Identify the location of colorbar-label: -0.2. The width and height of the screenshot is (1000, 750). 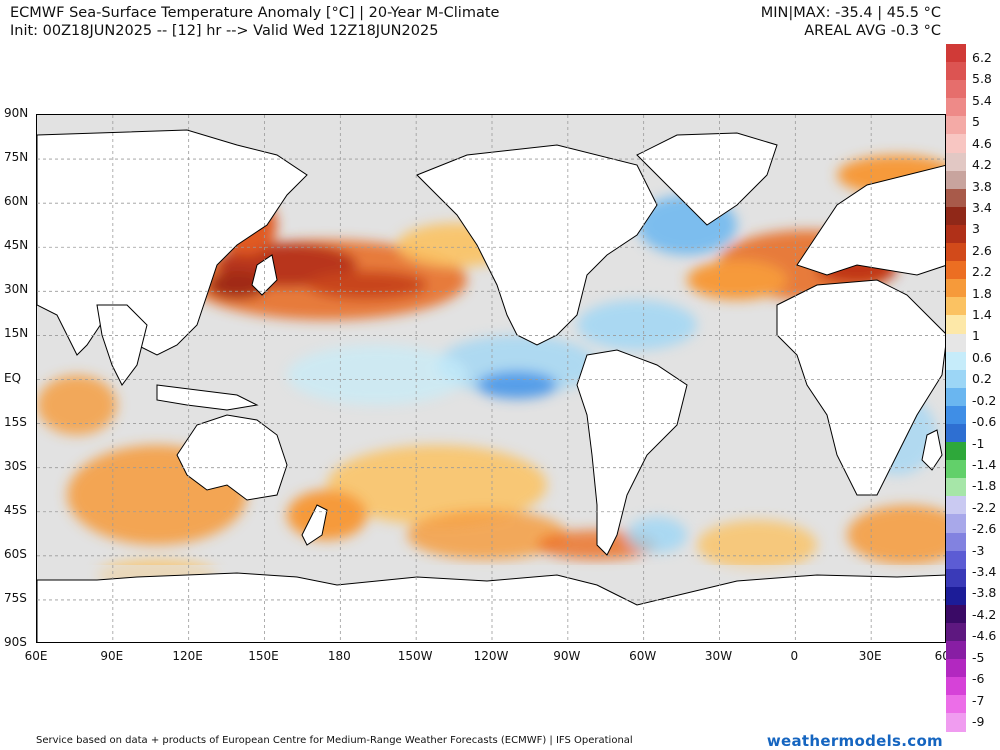
(984, 400).